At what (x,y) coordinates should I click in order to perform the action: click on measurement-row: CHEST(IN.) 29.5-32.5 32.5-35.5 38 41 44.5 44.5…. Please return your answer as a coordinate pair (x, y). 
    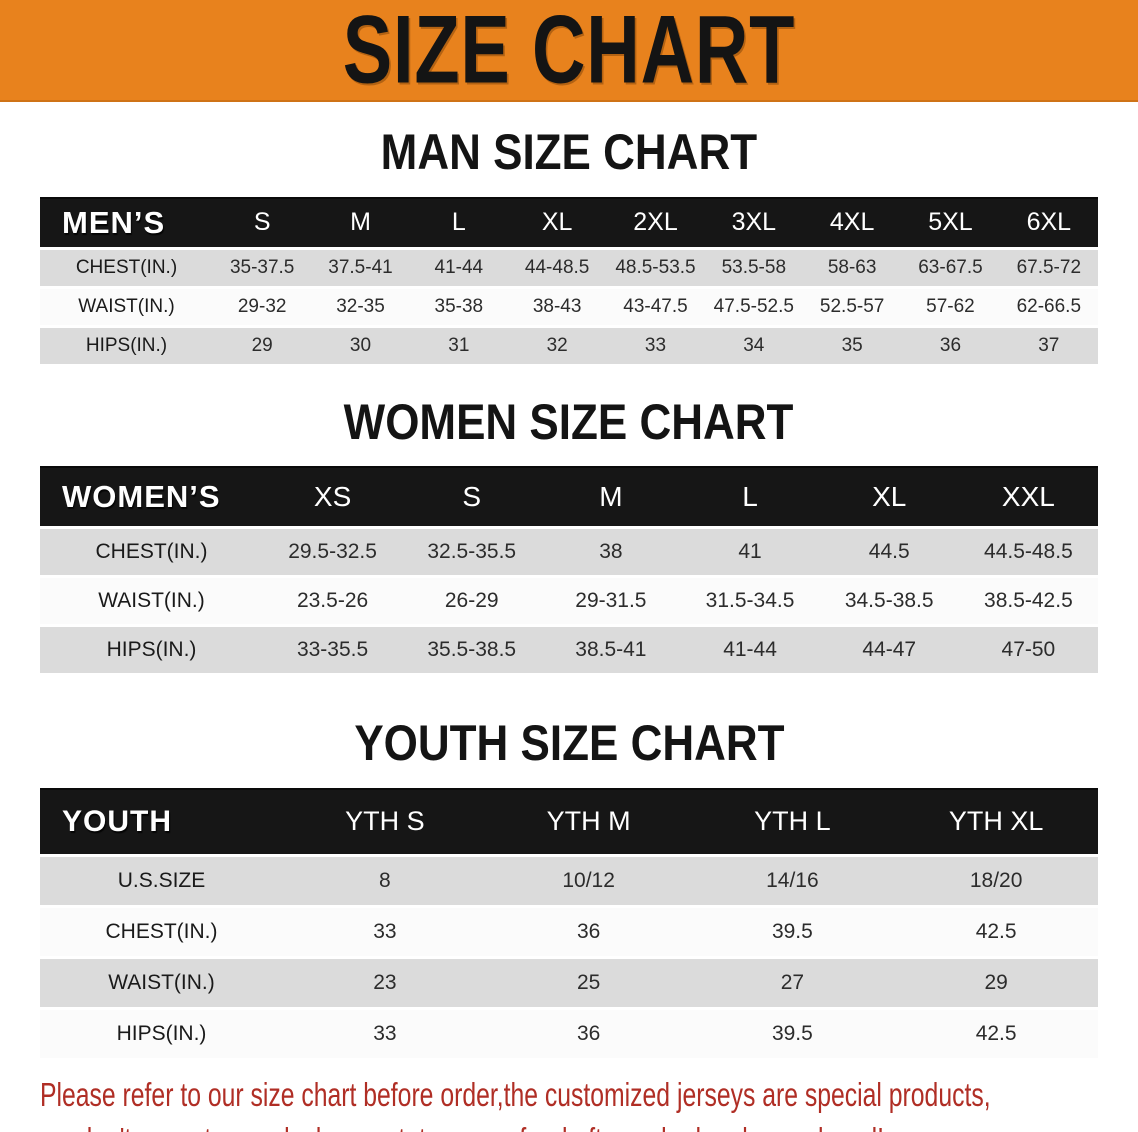
    Looking at the image, I should click on (569, 552).